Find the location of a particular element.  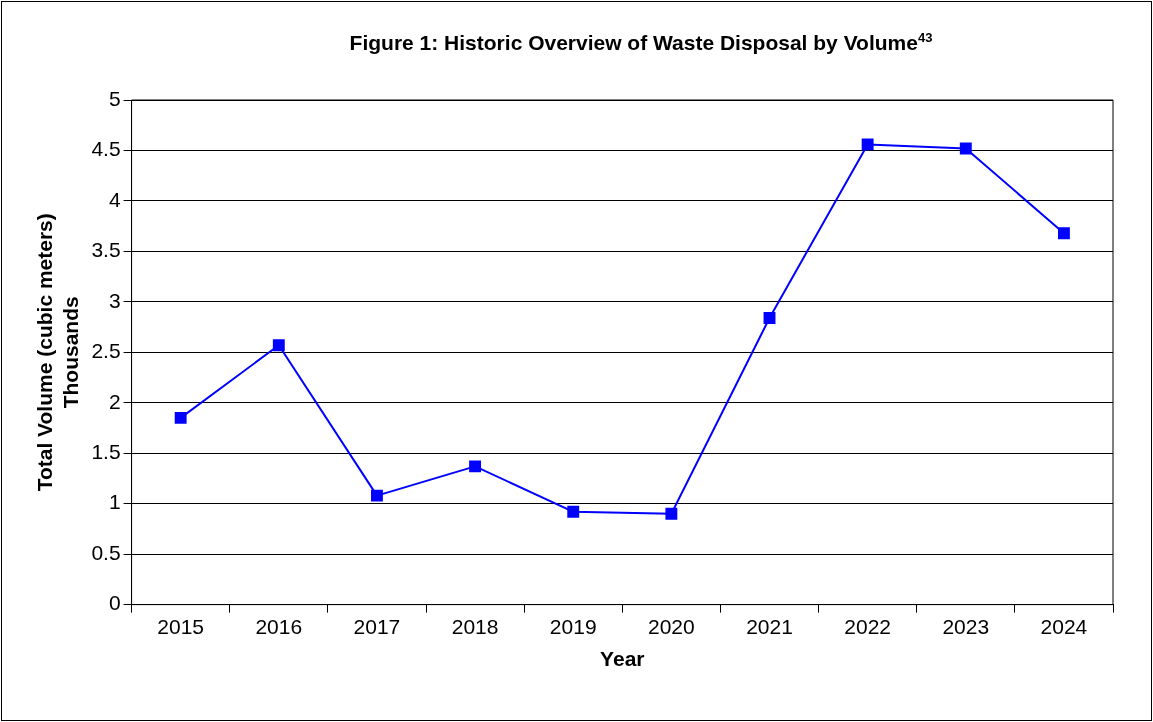

y-tick-label: 2 is located at coordinates (114, 401).